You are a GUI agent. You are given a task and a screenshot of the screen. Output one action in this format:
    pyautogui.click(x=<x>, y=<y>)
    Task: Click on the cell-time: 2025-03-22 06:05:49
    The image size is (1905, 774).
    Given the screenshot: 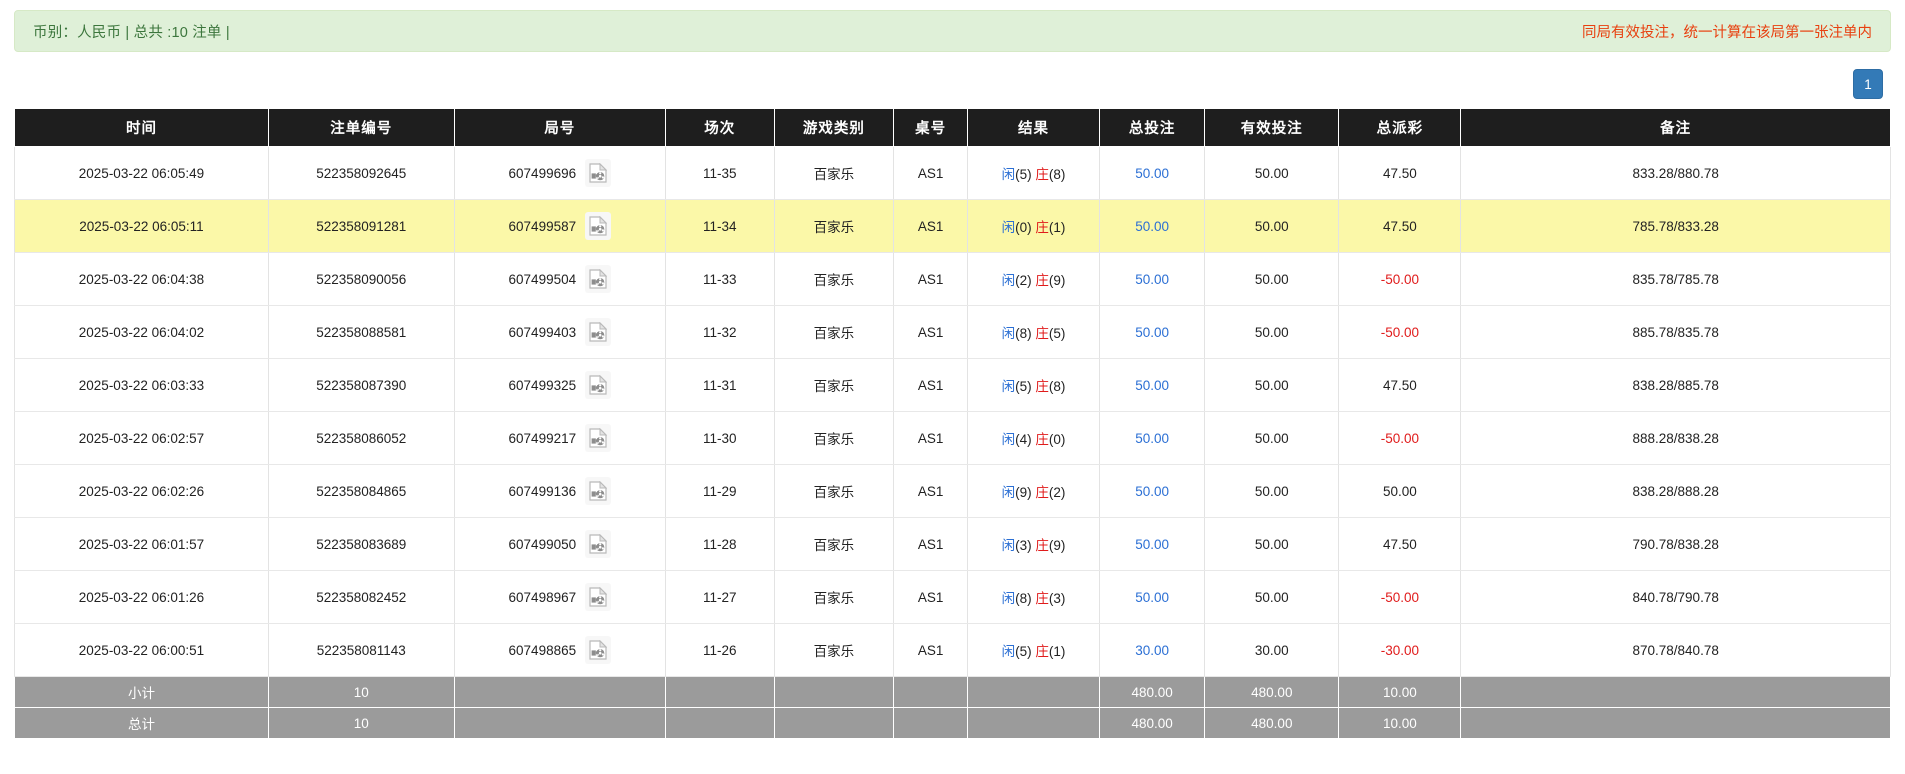 What is the action you would take?
    pyautogui.click(x=141, y=173)
    